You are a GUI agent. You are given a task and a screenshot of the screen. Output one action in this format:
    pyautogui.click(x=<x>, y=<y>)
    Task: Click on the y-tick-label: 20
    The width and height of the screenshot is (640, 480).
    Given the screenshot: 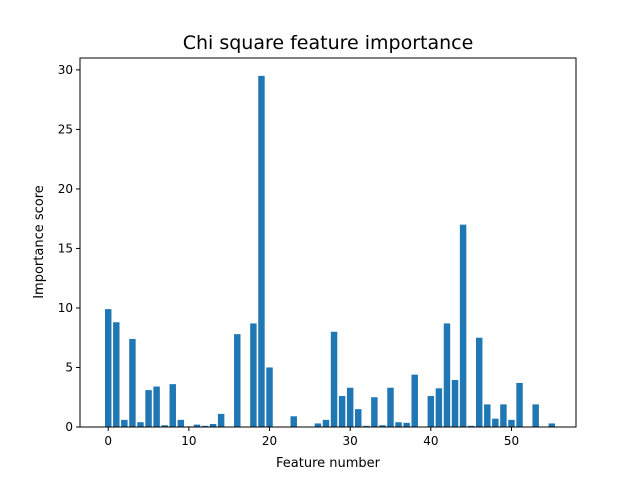 What is the action you would take?
    pyautogui.click(x=65, y=189)
    